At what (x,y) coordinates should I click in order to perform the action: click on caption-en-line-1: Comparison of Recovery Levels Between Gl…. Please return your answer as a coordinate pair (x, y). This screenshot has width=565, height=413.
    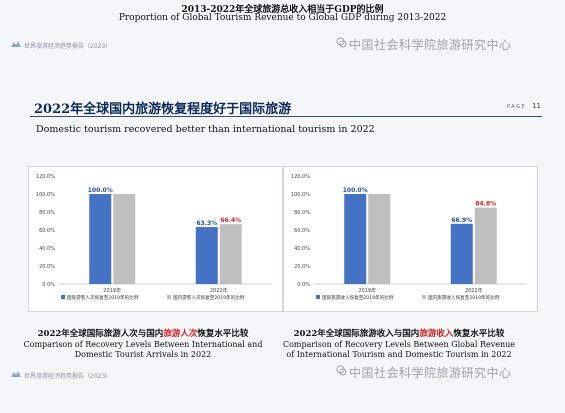
    Looking at the image, I should click on (399, 344).